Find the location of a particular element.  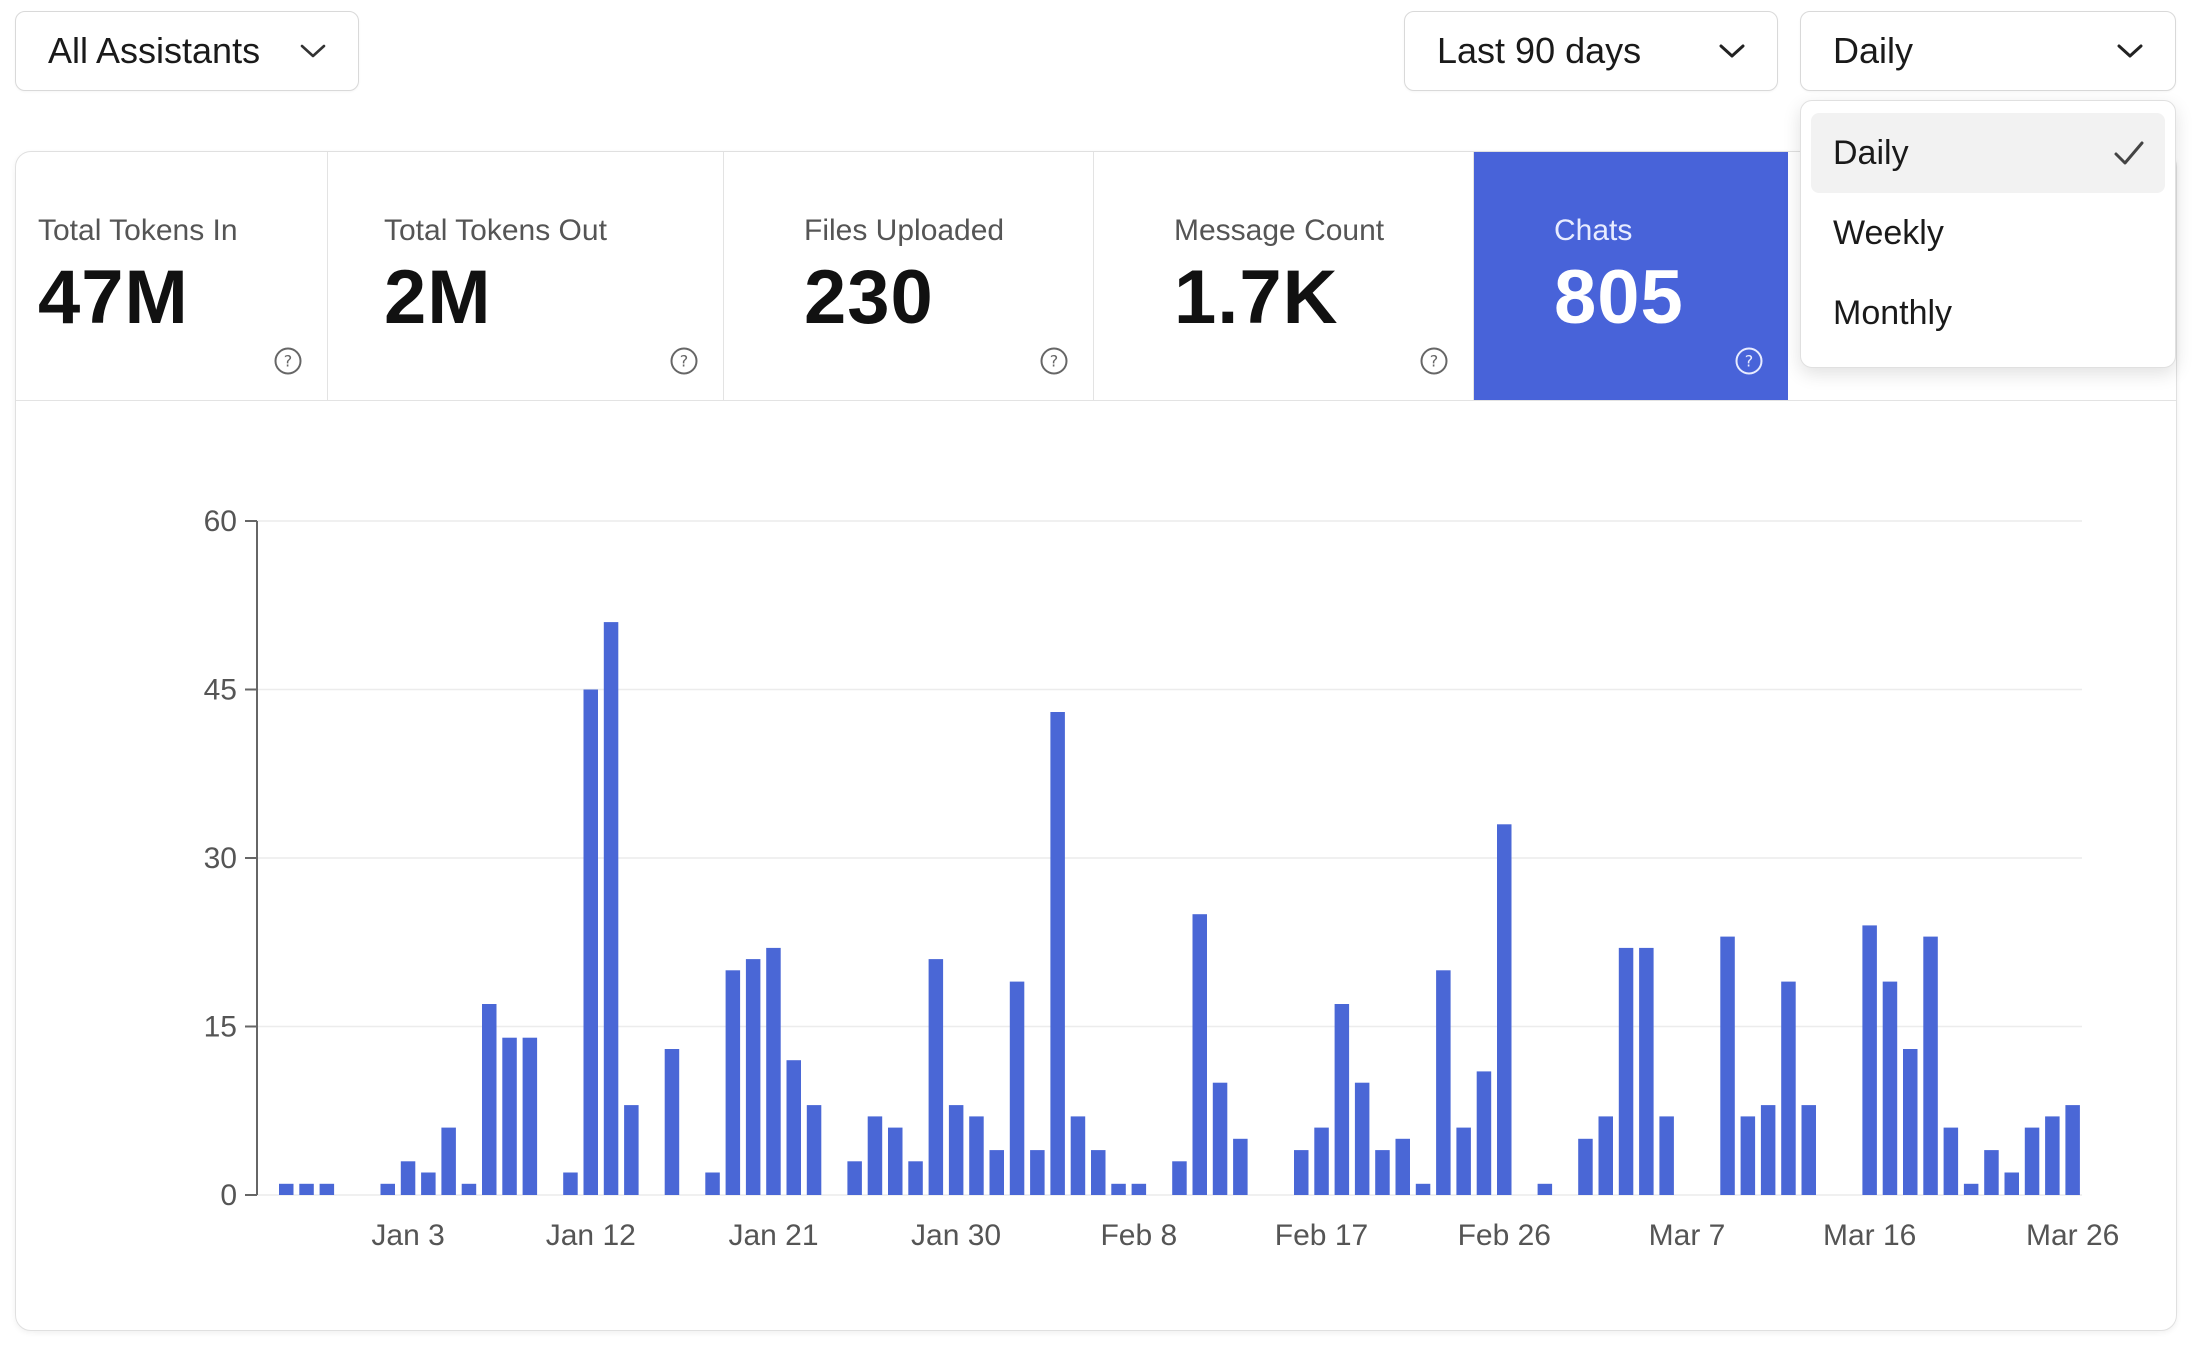

stat-chats: Chats 805 ? is located at coordinates (1631, 276).